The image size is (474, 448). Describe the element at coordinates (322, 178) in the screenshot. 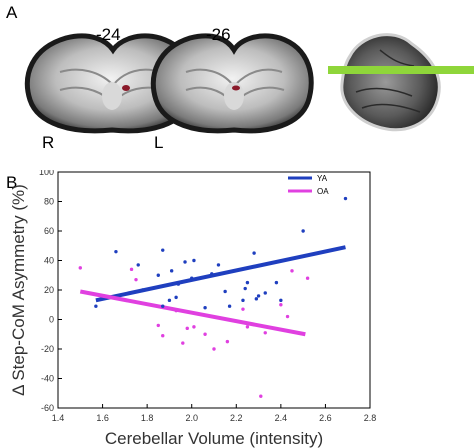

I see `legend-label-ya: YA` at that location.